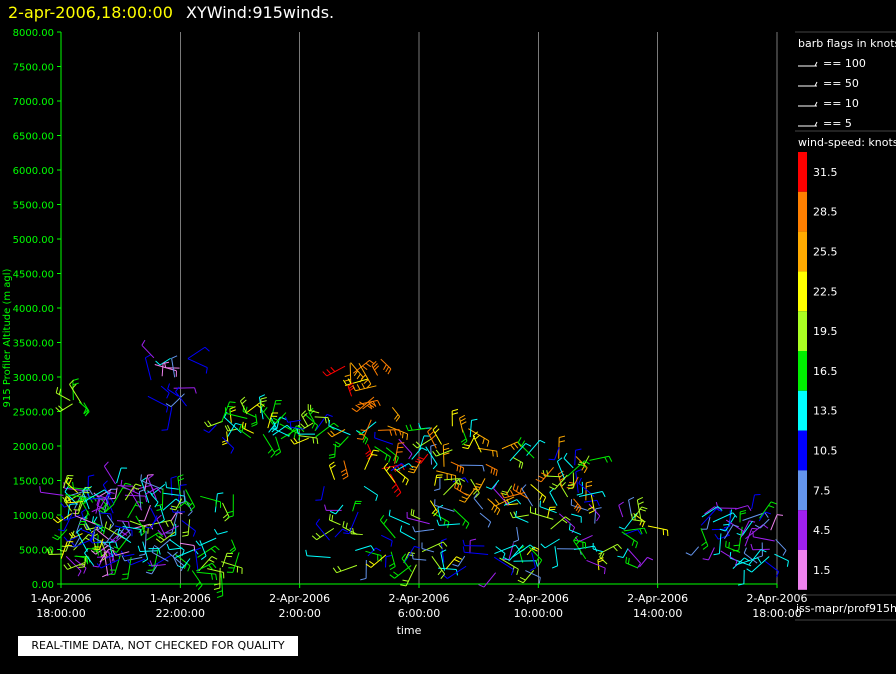 This screenshot has height=674, width=896. What do you see at coordinates (33, 447) in the screenshot?
I see `y-tick-label: 2000.00` at bounding box center [33, 447].